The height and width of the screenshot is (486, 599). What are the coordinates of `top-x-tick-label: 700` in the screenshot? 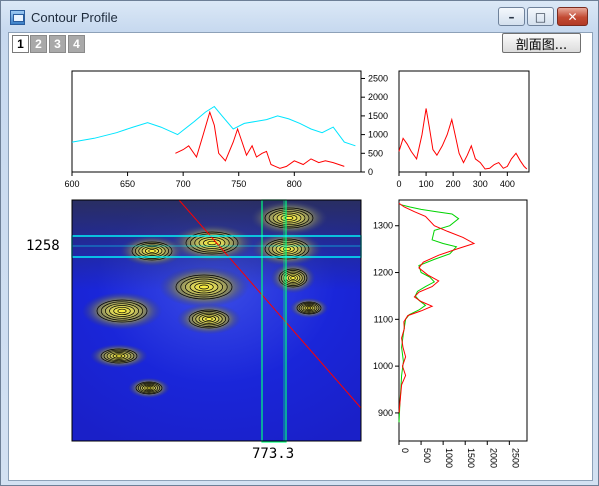 It's located at (183, 184).